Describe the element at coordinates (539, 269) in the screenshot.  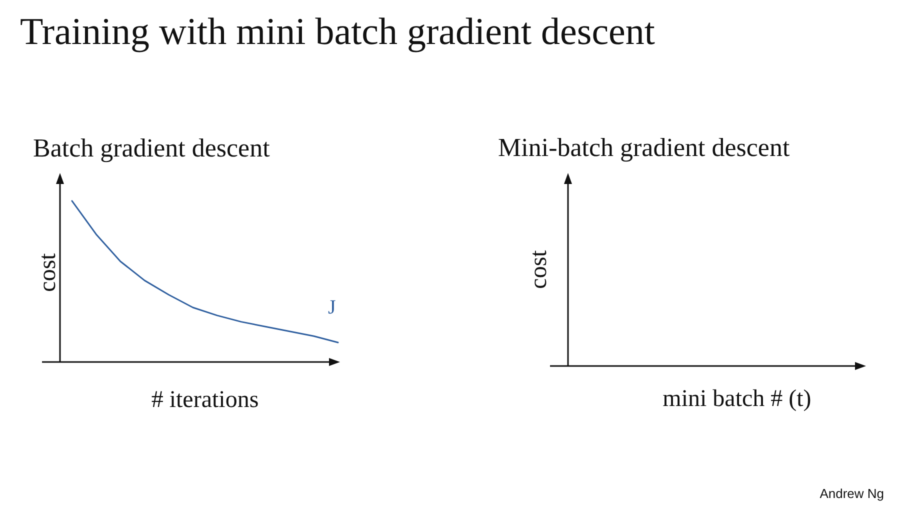
I see `text: cost` at that location.